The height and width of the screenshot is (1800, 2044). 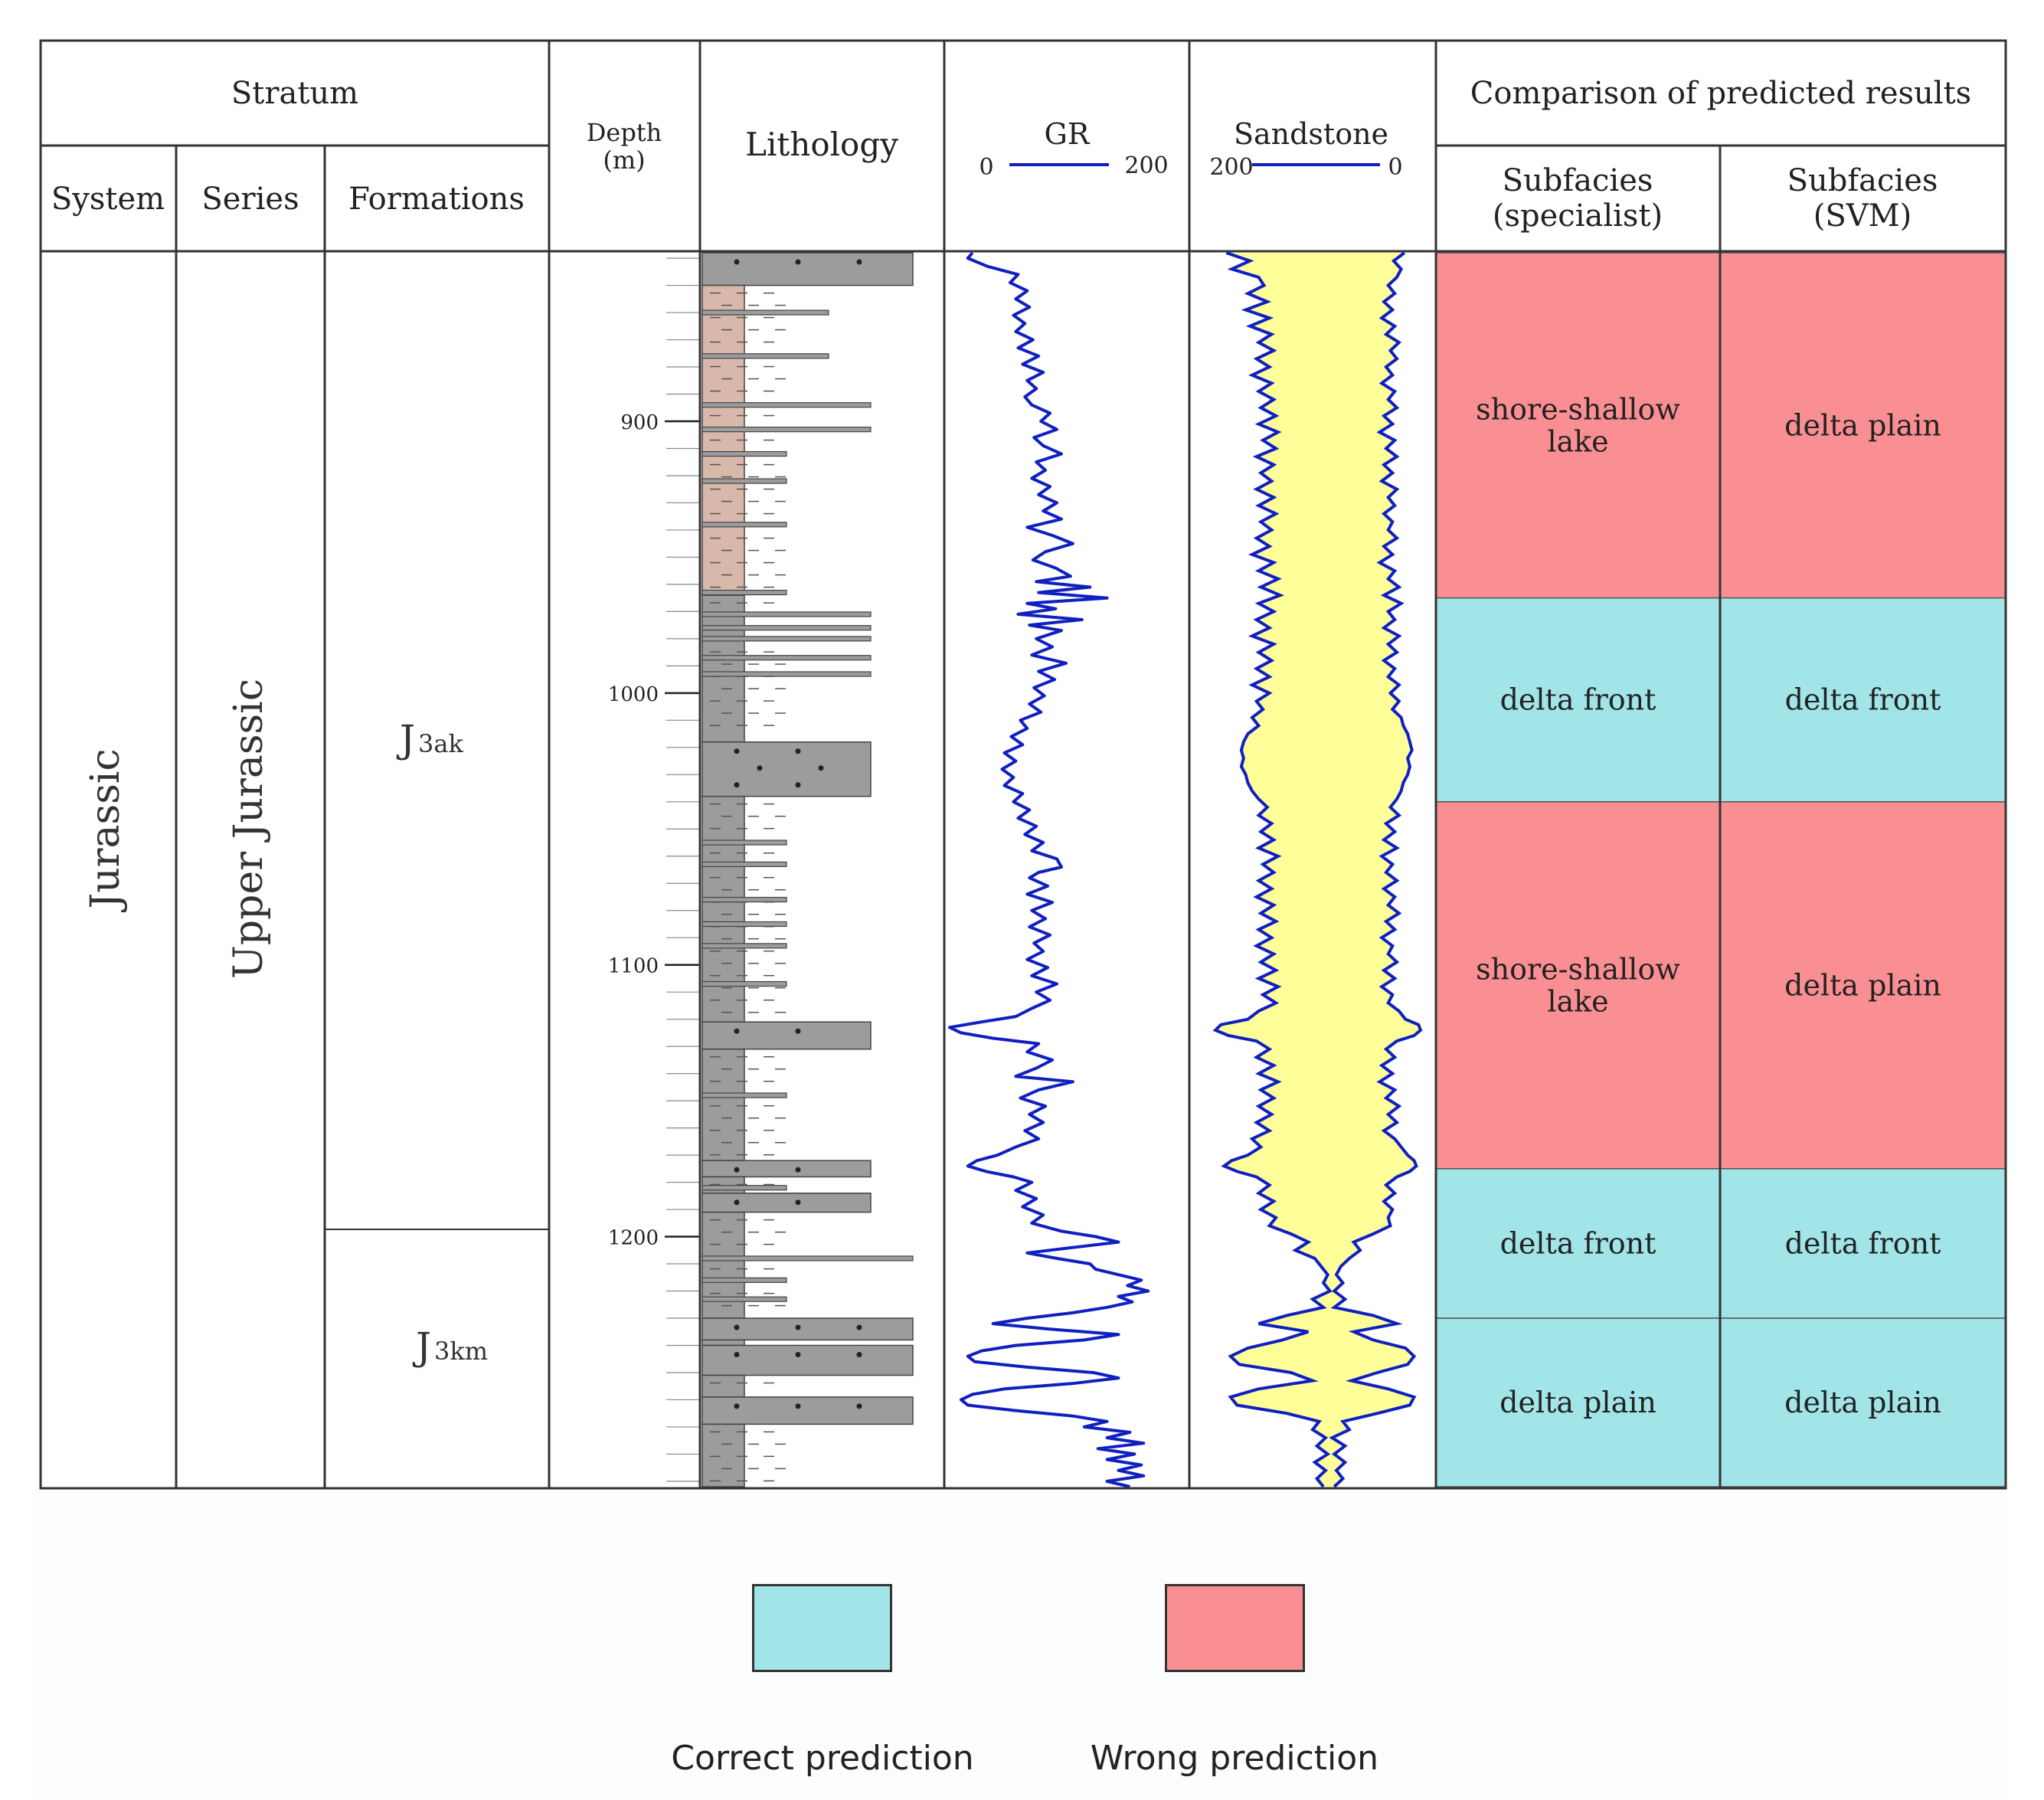 What do you see at coordinates (624, 132) in the screenshot?
I see `depth-header: Depth` at bounding box center [624, 132].